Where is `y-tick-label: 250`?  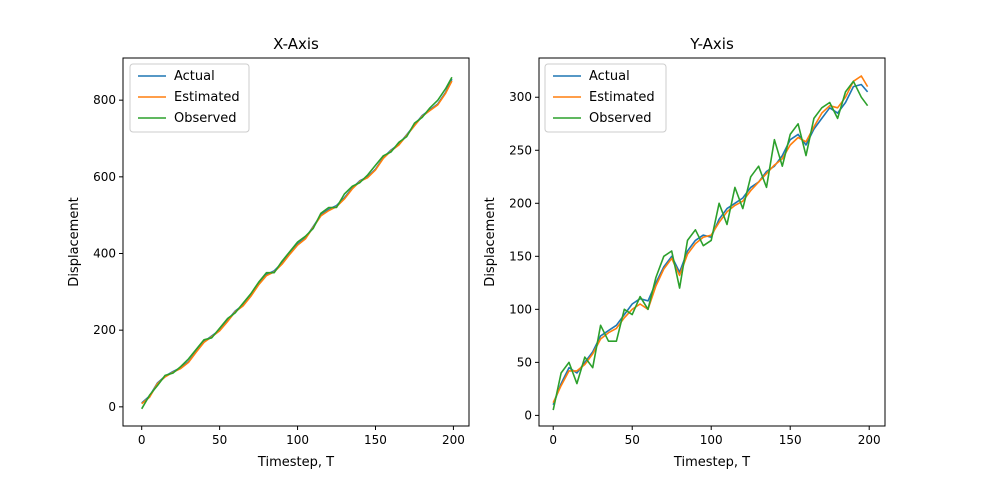
y-tick-label: 250 is located at coordinates (520, 150).